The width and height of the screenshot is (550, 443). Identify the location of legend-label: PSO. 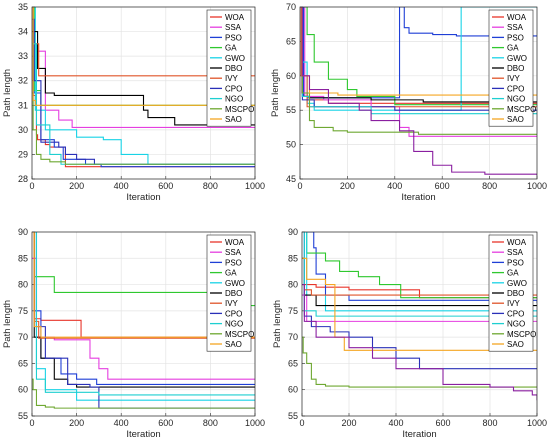
(233, 37).